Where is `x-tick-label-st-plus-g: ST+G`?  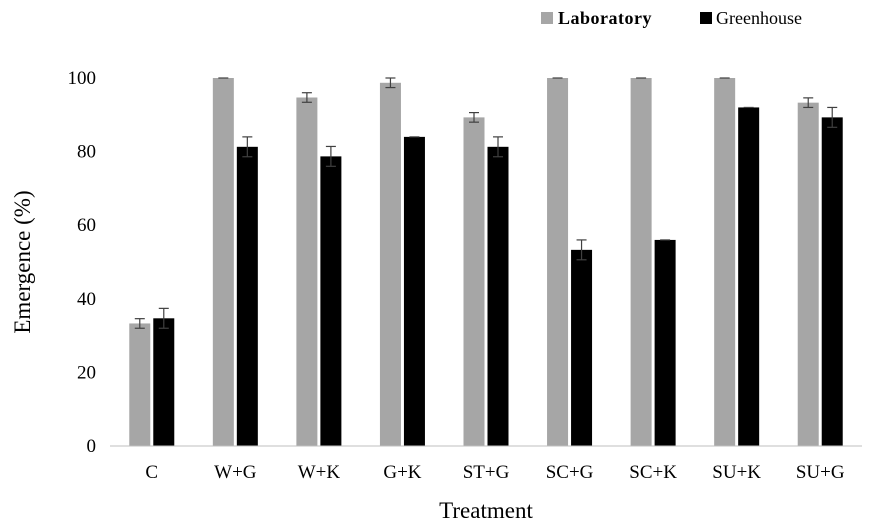 x-tick-label-st-plus-g: ST+G is located at coordinates (486, 472).